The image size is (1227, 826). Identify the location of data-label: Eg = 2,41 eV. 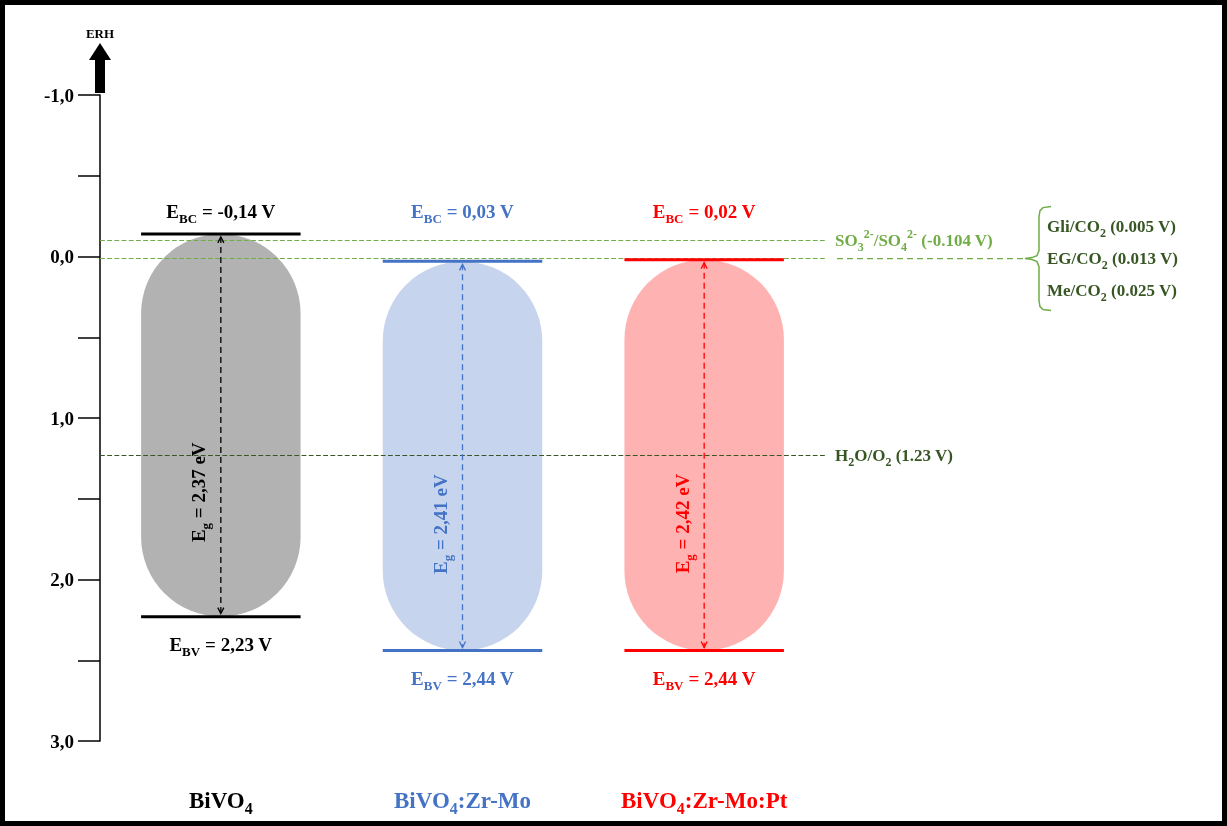
(442, 523).